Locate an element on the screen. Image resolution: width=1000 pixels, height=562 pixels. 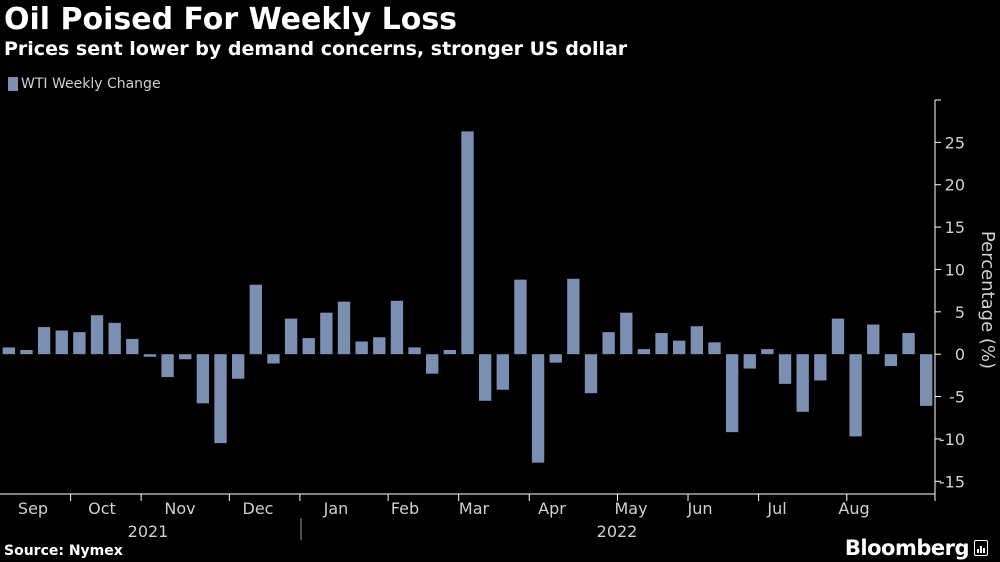
y-tick-label: 0 is located at coordinates (960, 354).